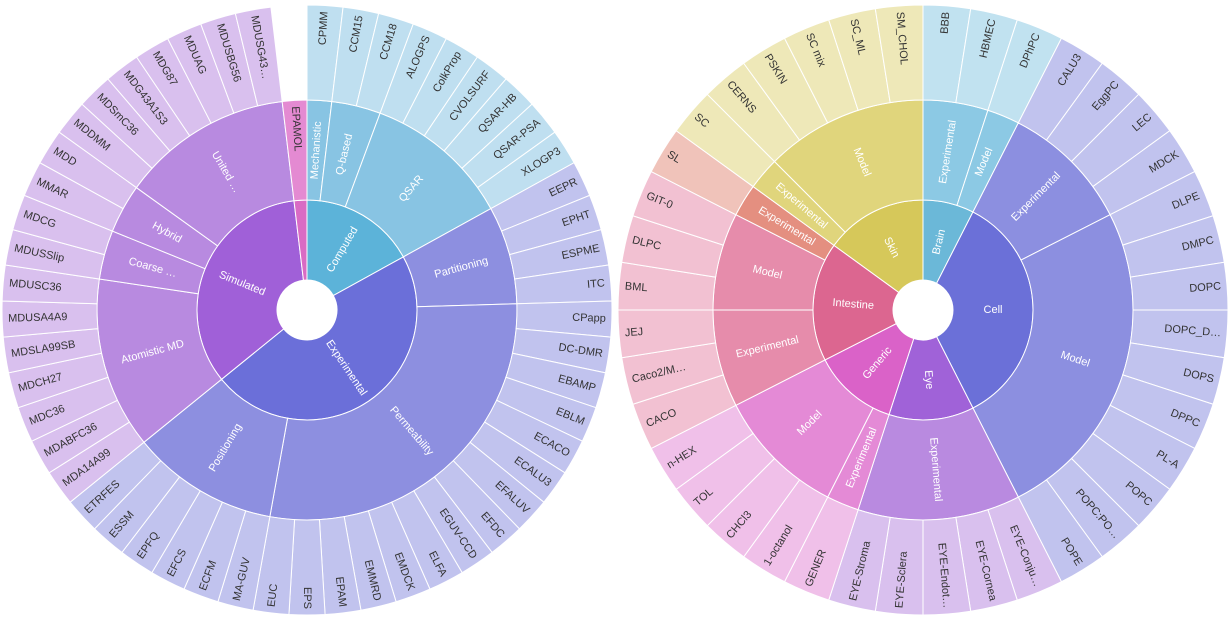  What do you see at coordinates (307, 567) in the screenshot?
I see `sunburst-leaf-eps-segment` at bounding box center [307, 567].